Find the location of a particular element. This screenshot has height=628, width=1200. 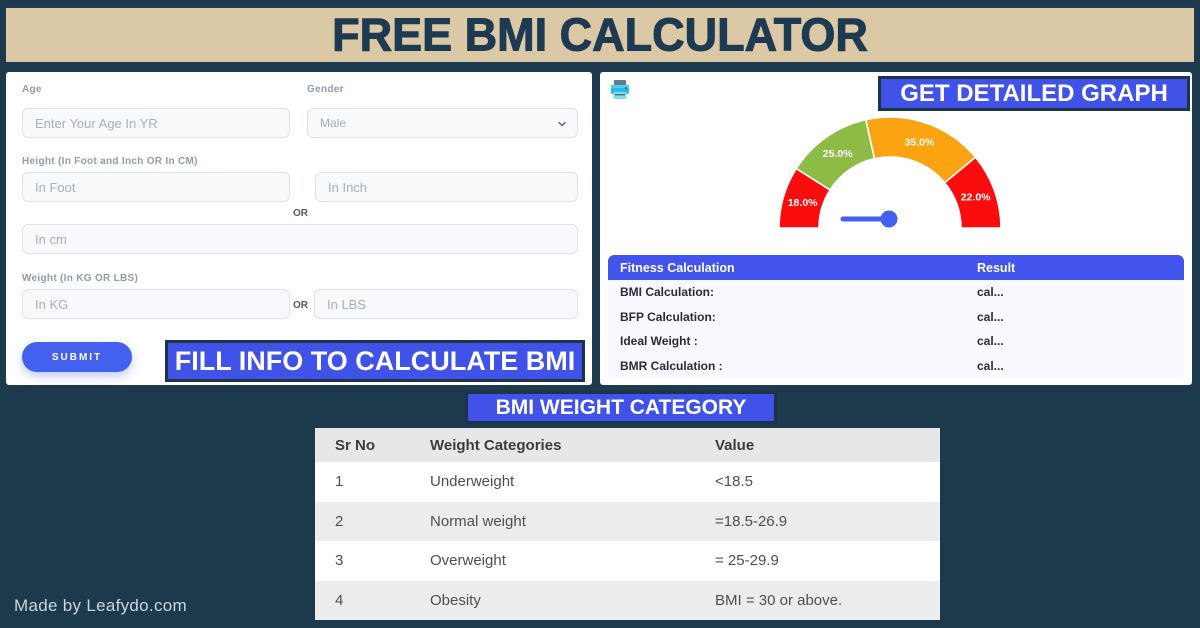

cell-category: Underweight is located at coordinates (472, 482).